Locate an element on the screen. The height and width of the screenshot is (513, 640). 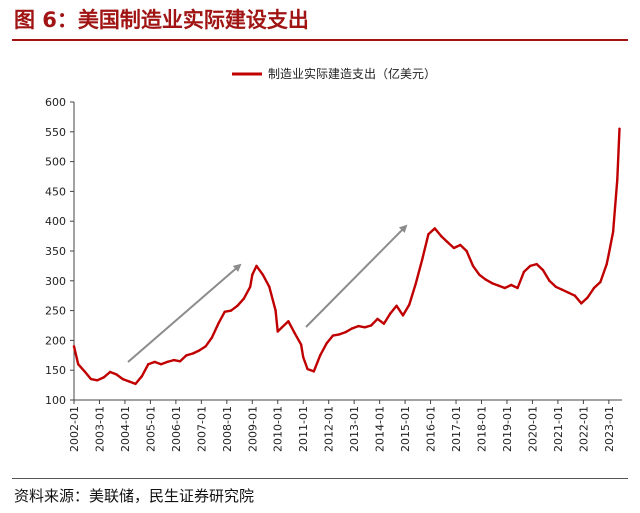
x-tick-label: 2019-01 is located at coordinates (507, 429).